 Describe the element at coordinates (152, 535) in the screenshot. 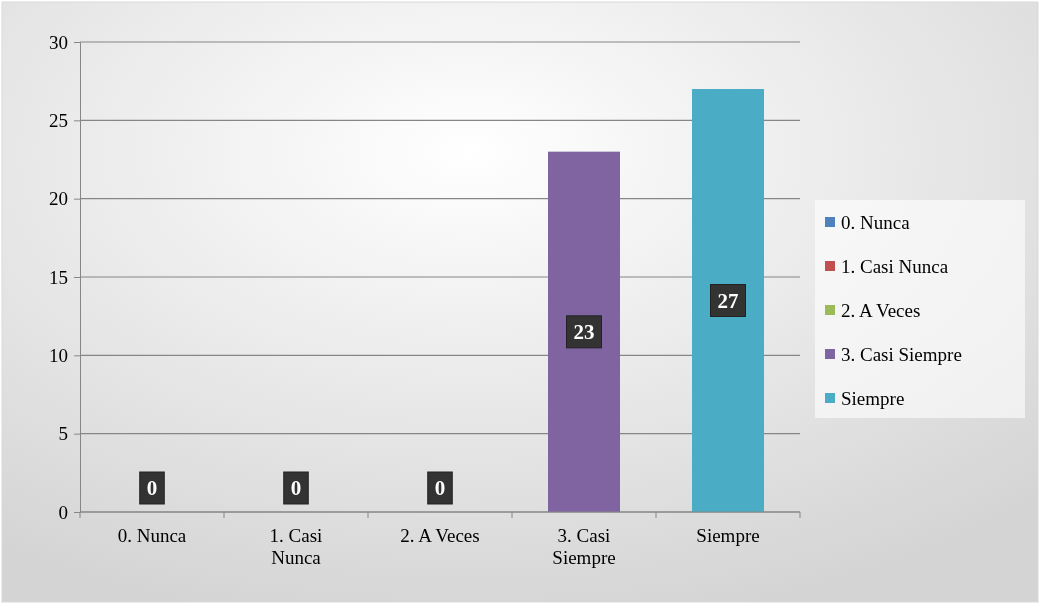

I see `x-tick-label: 0. Nunca` at that location.